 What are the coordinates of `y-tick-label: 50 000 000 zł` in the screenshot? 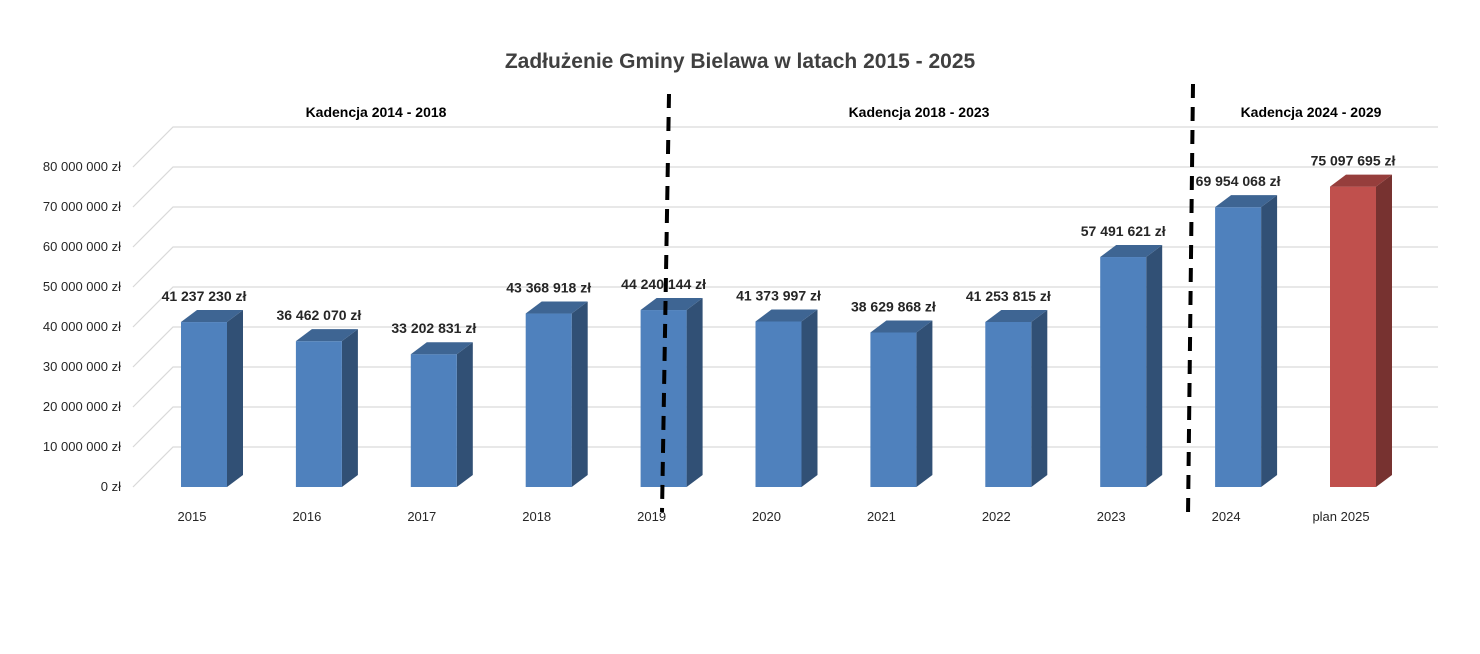 It's located at (82, 286).